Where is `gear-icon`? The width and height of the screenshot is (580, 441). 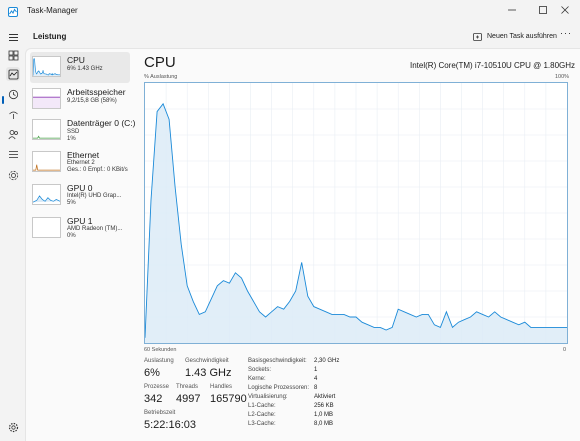 gear-icon is located at coordinates (13, 427).